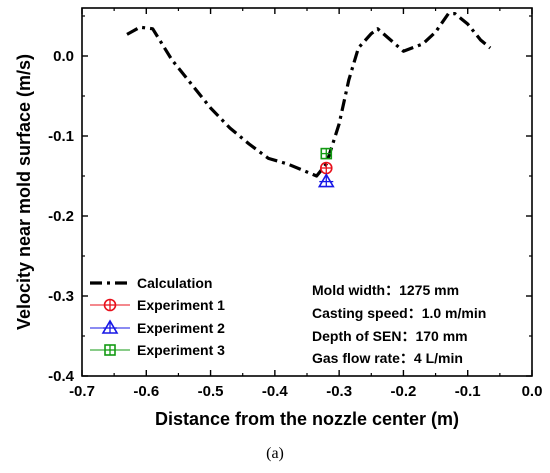 This screenshot has height=473, width=550. Describe the element at coordinates (181, 328) in the screenshot. I see `legend-label-experiment-2: Experiment 2` at that location.